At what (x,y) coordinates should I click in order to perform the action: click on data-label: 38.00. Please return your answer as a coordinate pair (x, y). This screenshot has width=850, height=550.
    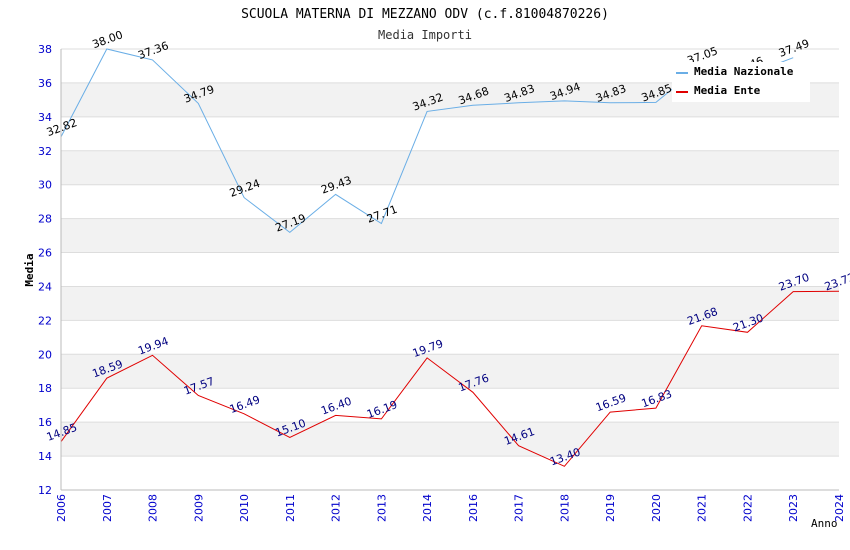
    Looking at the image, I should click on (108, 39).